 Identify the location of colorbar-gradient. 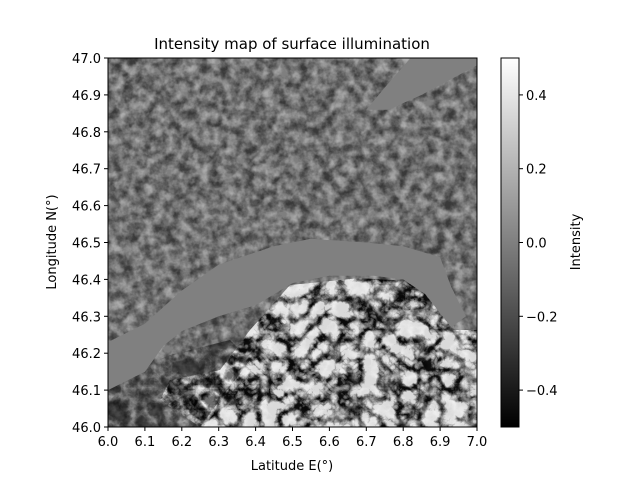
(510, 242).